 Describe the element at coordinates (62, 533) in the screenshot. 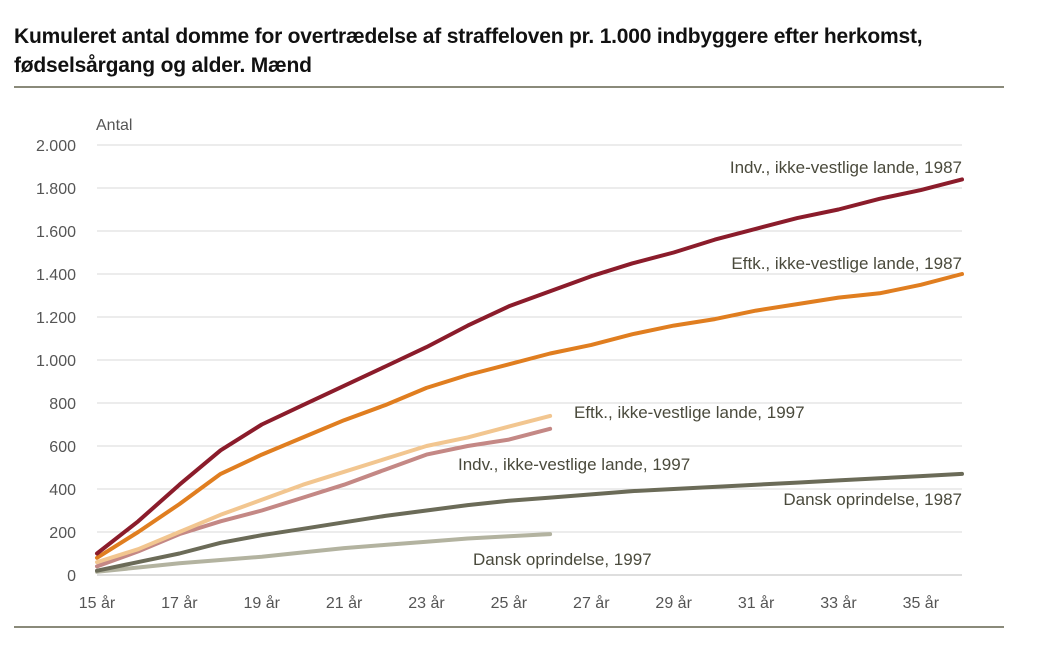

I see `y-tick-label: 200` at that location.